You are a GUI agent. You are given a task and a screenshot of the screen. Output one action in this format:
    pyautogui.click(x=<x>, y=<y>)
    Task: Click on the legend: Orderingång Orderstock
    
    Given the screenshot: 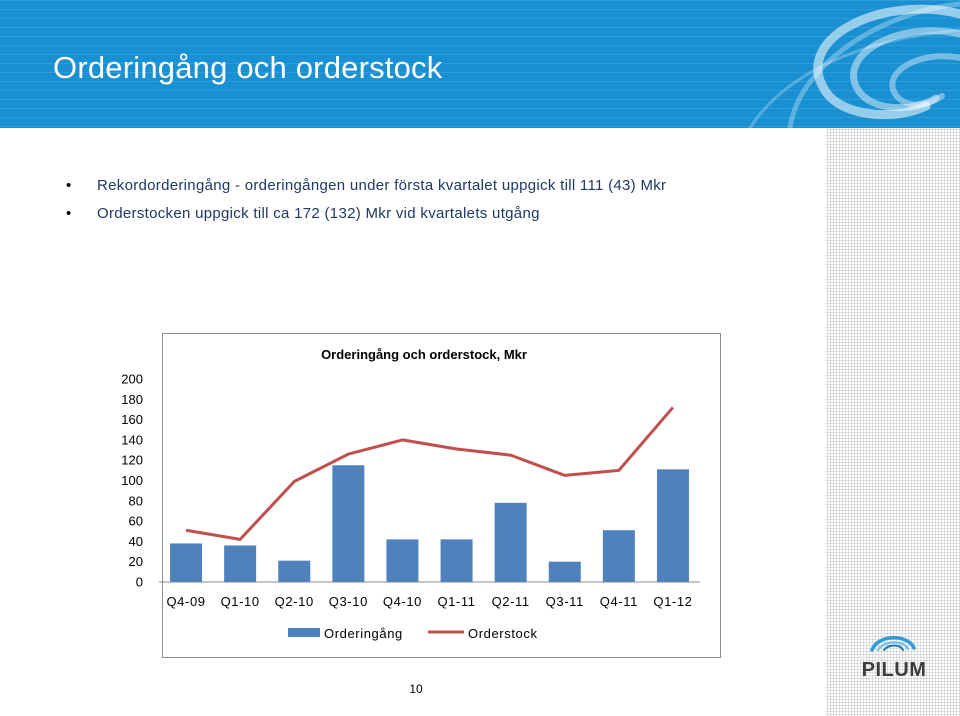 What is the action you would take?
    pyautogui.click(x=413, y=633)
    